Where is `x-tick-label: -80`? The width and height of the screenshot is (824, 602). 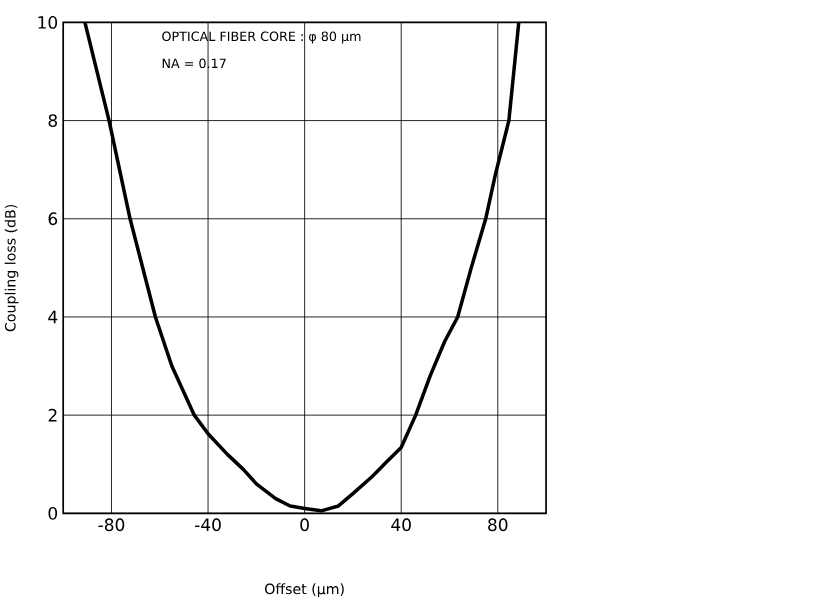 x-tick-label: -80 is located at coordinates (111, 525).